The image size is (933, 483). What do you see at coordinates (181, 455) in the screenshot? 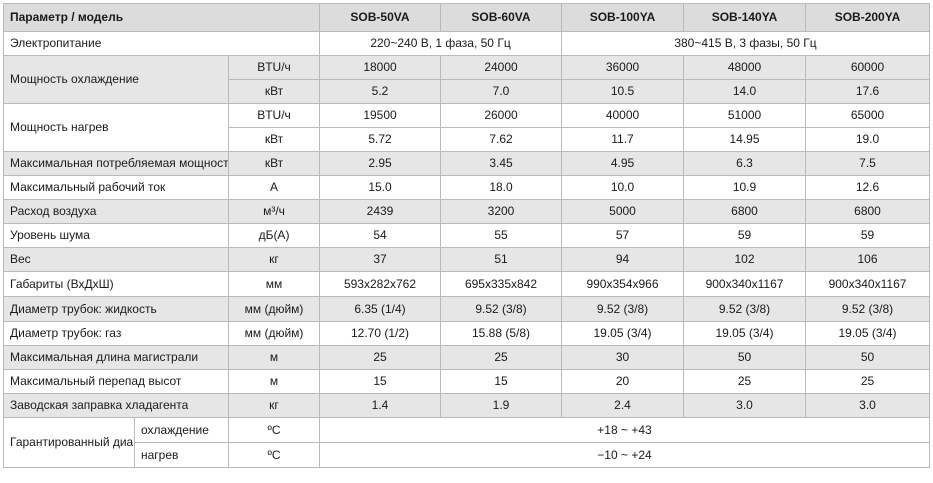
I see `temperature-heating-label: нагрев` at bounding box center [181, 455].